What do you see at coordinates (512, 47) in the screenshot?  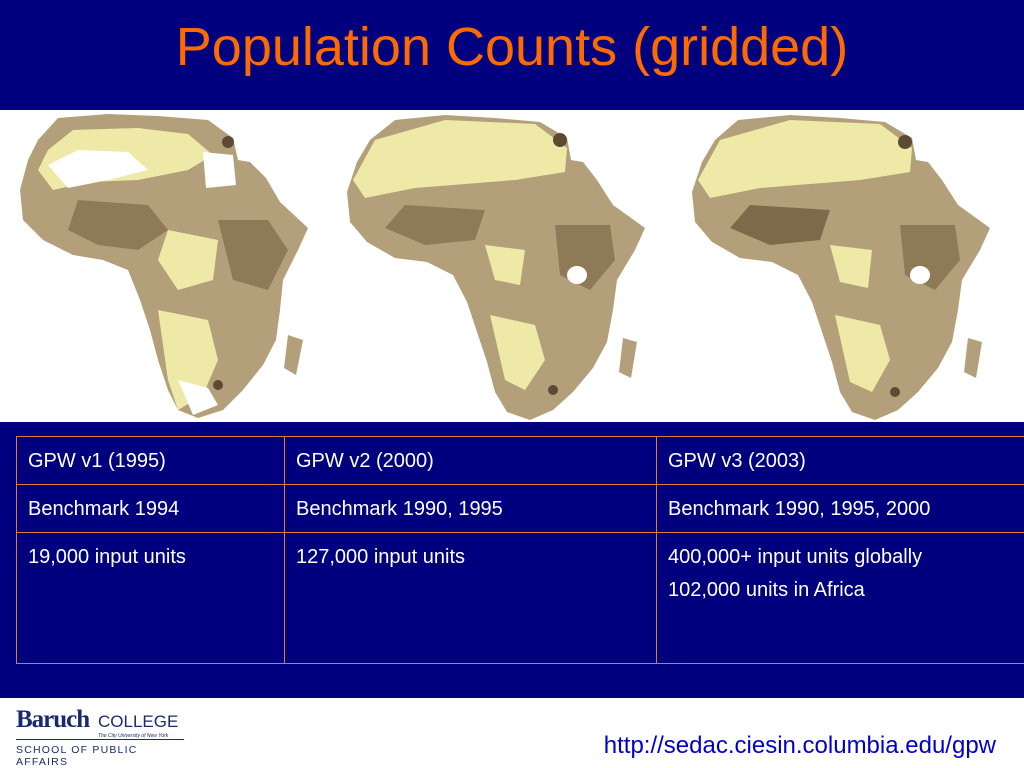 I see `slide-title: Population Counts (gridded)` at bounding box center [512, 47].